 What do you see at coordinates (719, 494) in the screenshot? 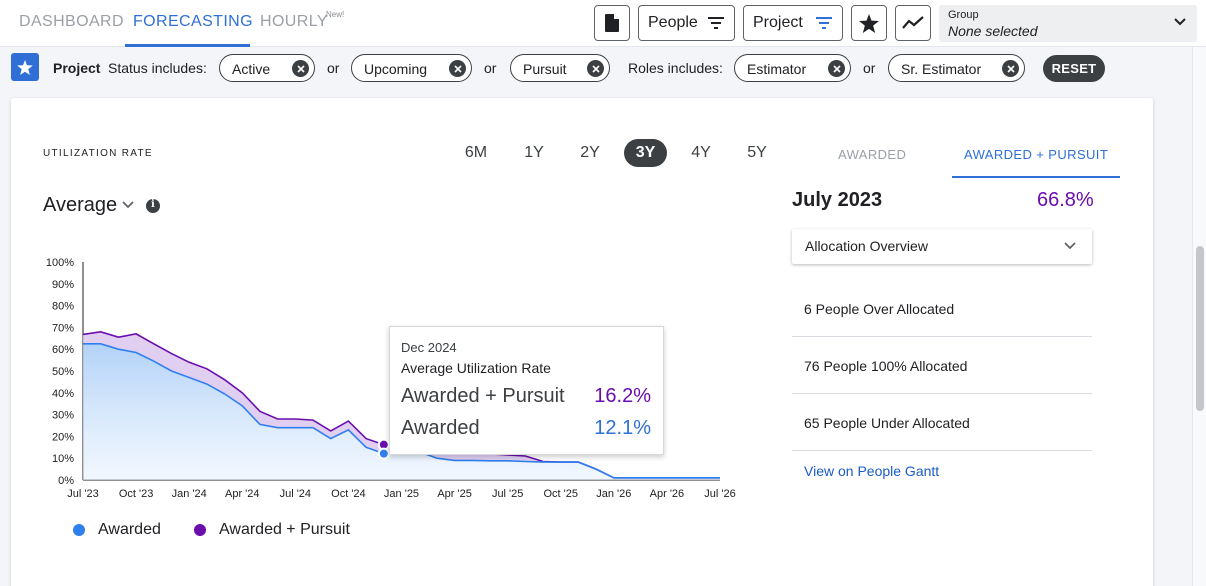
I see `x-tick-label: Jul '26` at bounding box center [719, 494].